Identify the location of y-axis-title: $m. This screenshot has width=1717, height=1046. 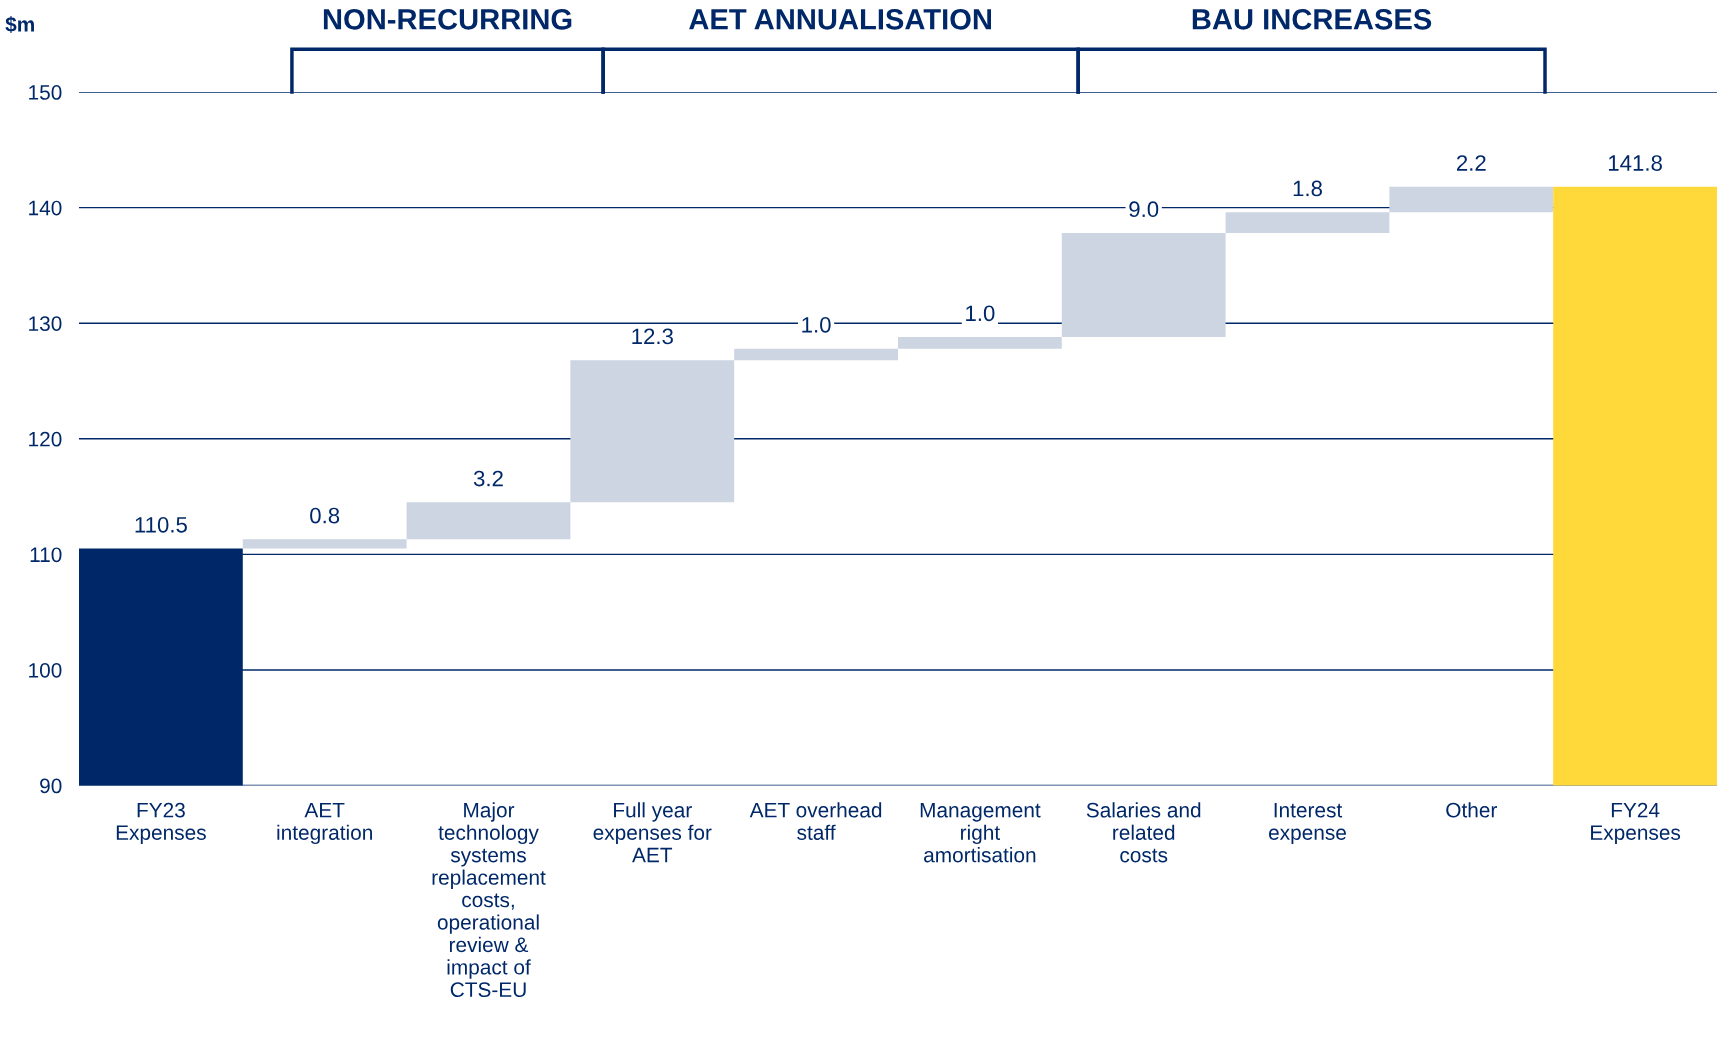
(19, 25).